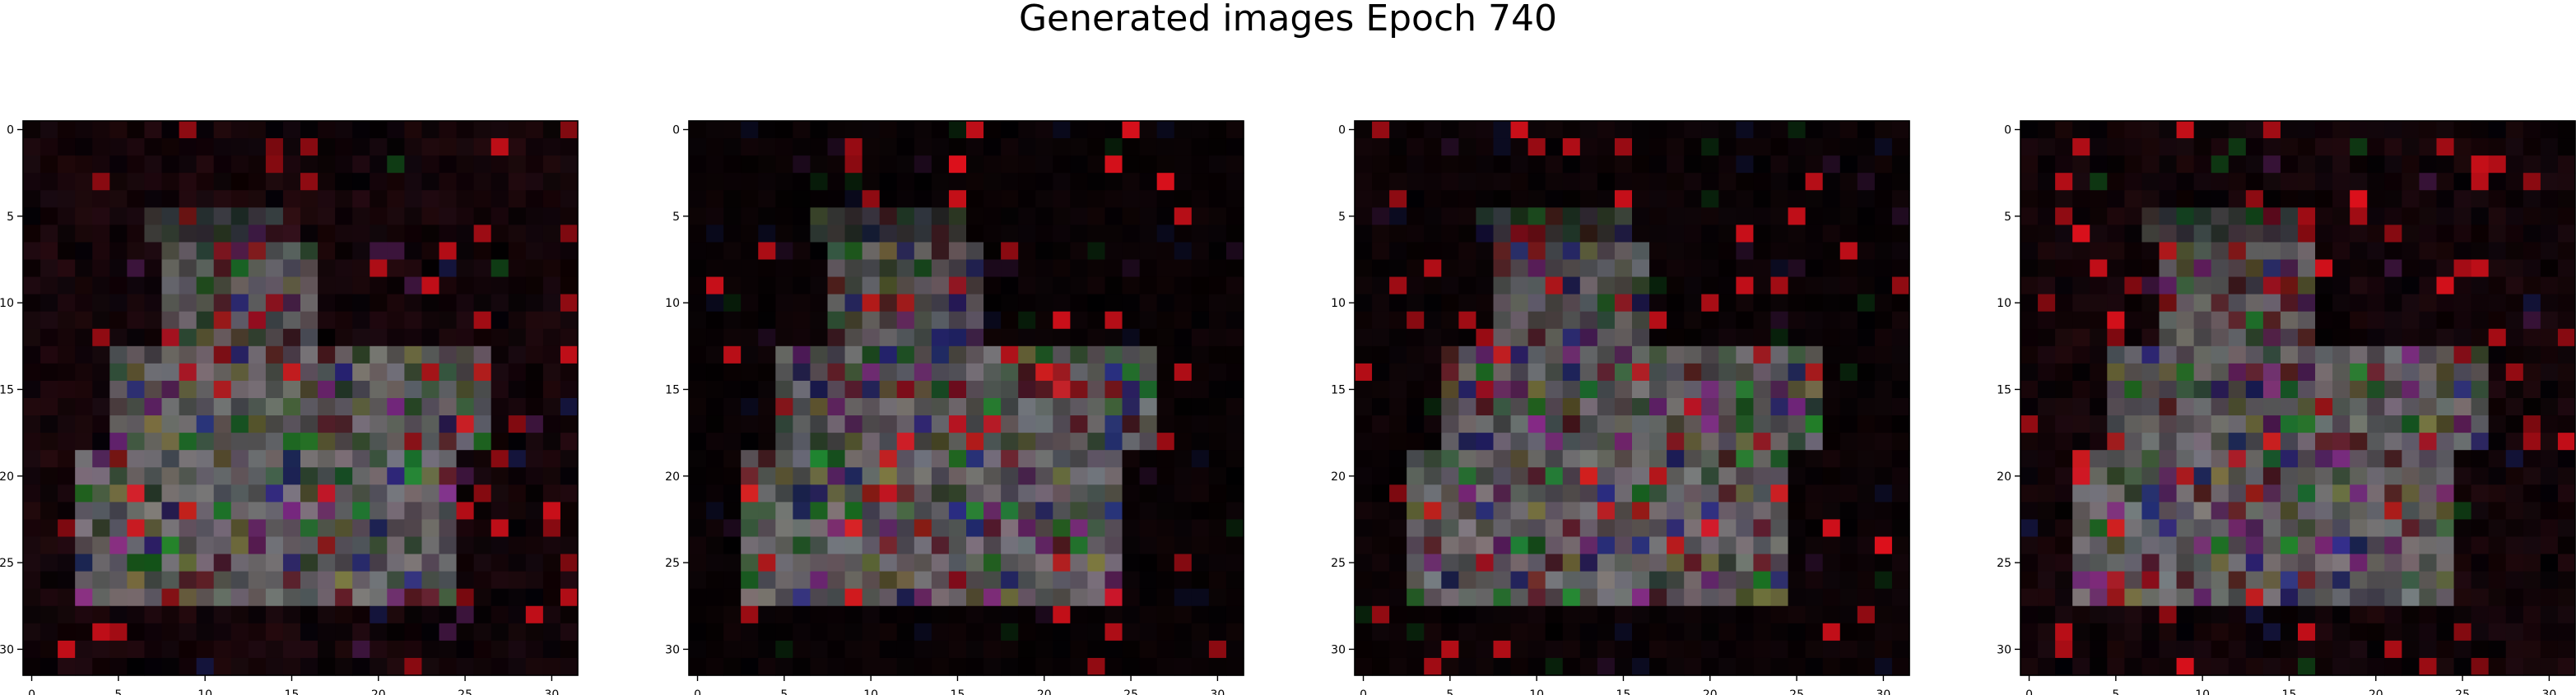 Image resolution: width=2576 pixels, height=695 pixels. I want to click on x-tick-label: 30, so click(551, 691).